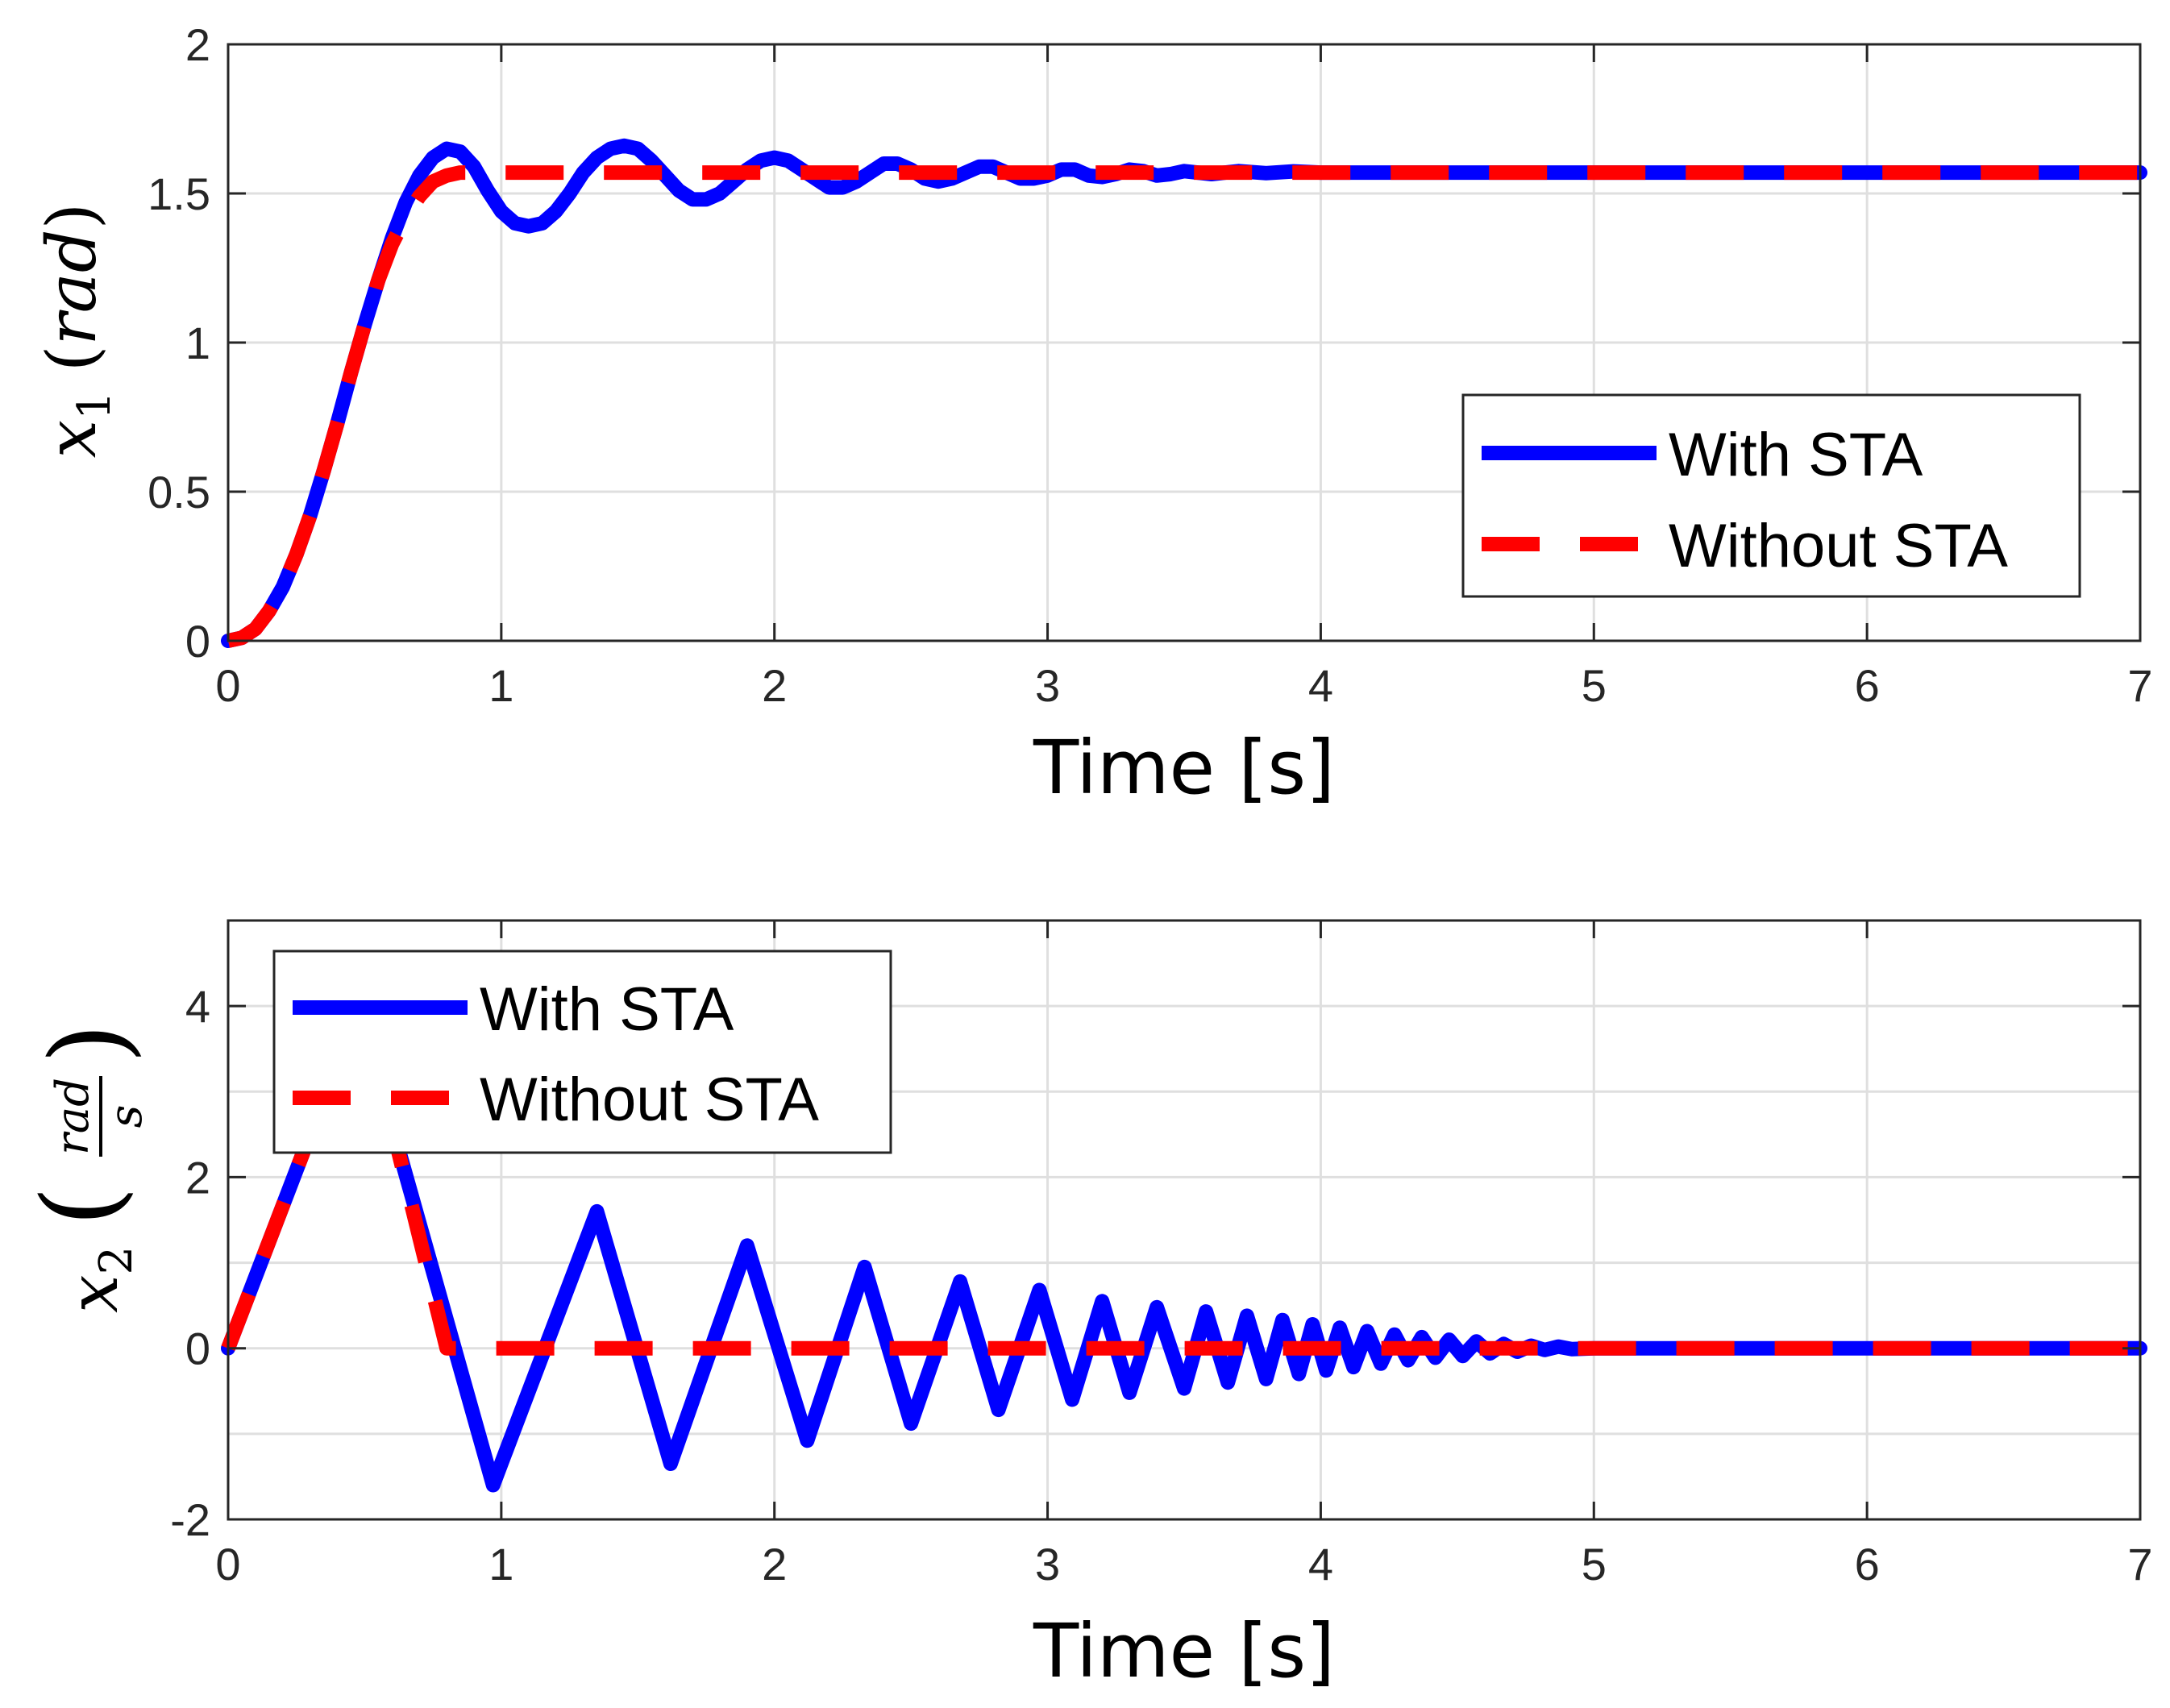 The image size is (2170, 1708). What do you see at coordinates (1181, 1237) in the screenshot?
I see `bottom-series-without-sta` at bounding box center [1181, 1237].